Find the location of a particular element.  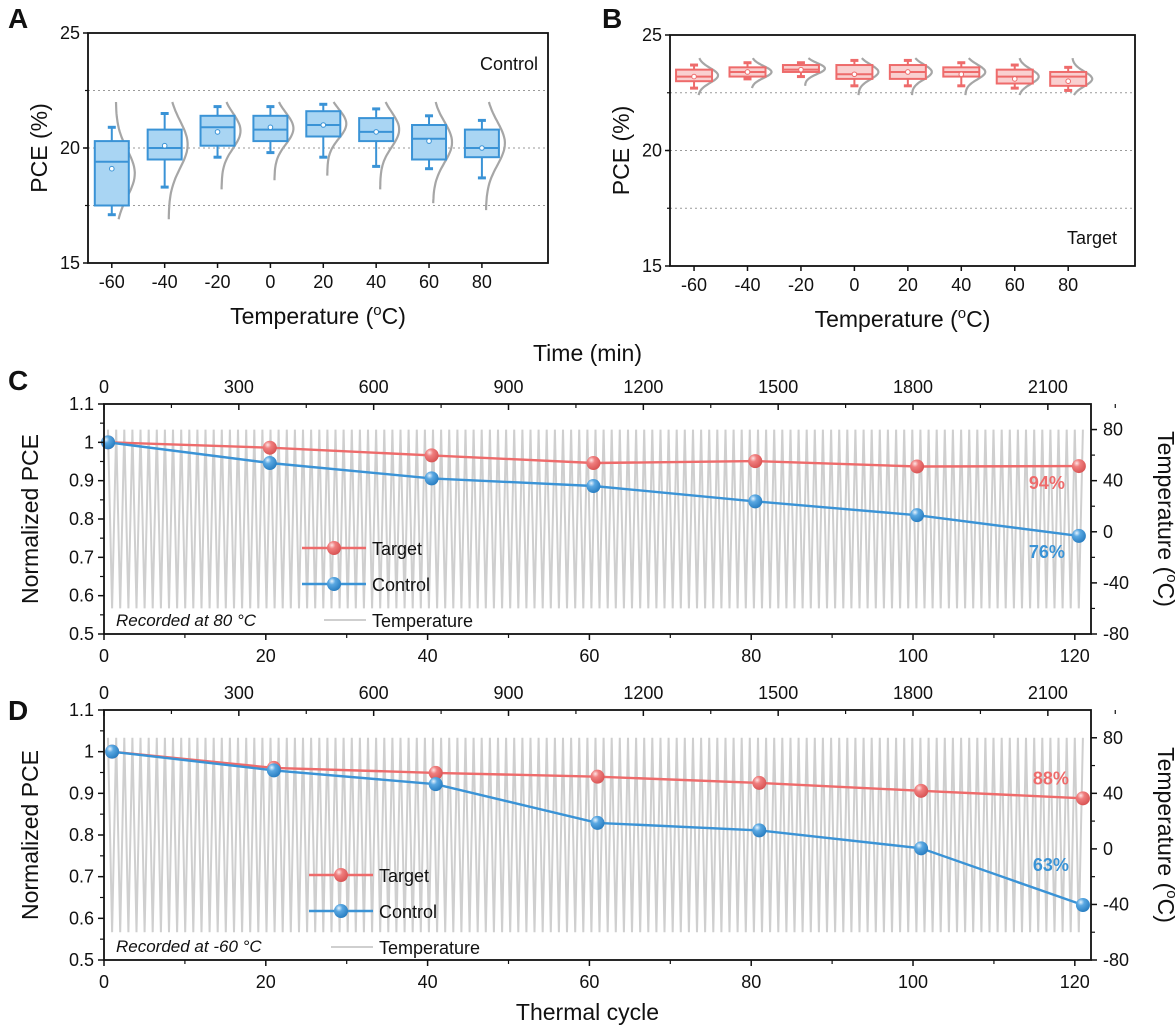

corner-label: Target is located at coordinates (1092, 238).